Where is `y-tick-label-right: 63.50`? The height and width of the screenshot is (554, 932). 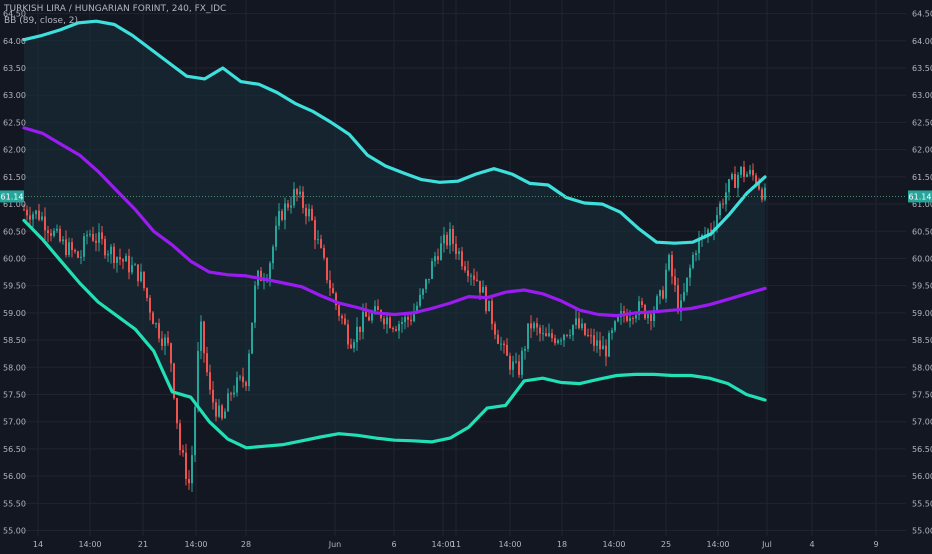
y-tick-label-right: 63.50 is located at coordinates (922, 68).